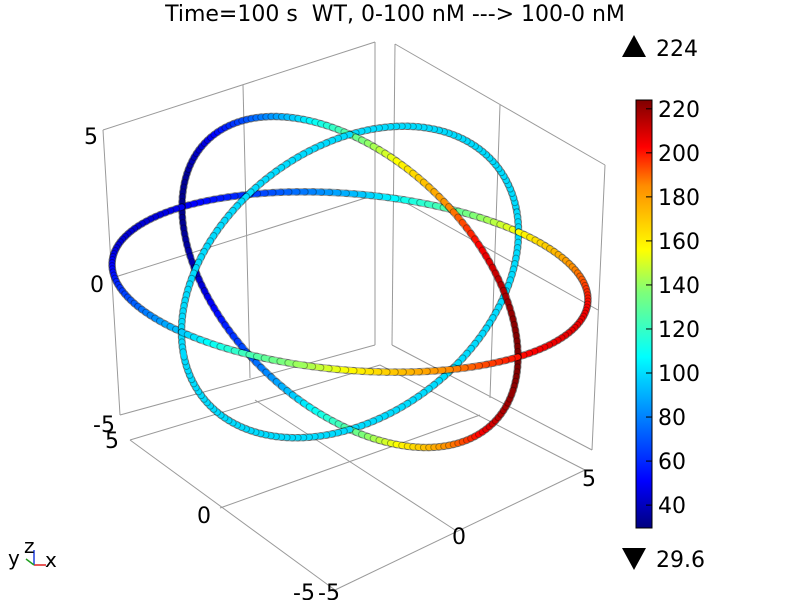  What do you see at coordinates (112, 441) in the screenshot?
I see `y-tick-5: 5` at bounding box center [112, 441].